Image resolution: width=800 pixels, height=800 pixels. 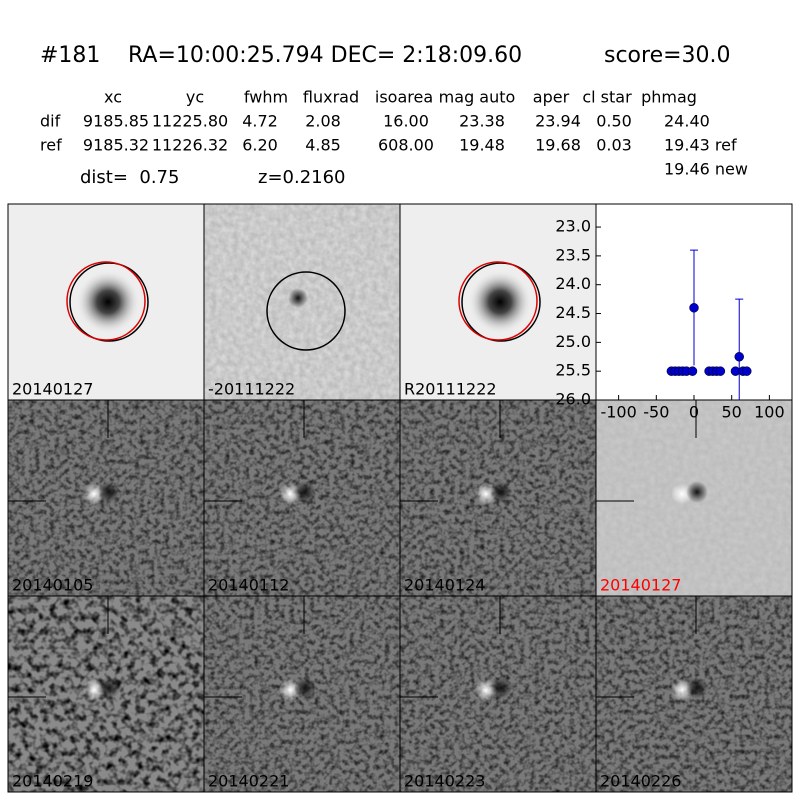 I want to click on image-panel: R20111222, so click(x=498, y=302).